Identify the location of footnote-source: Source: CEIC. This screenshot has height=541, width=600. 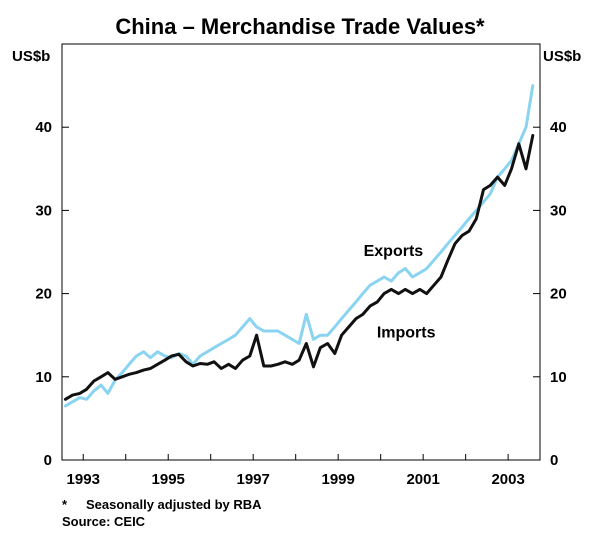
(104, 521).